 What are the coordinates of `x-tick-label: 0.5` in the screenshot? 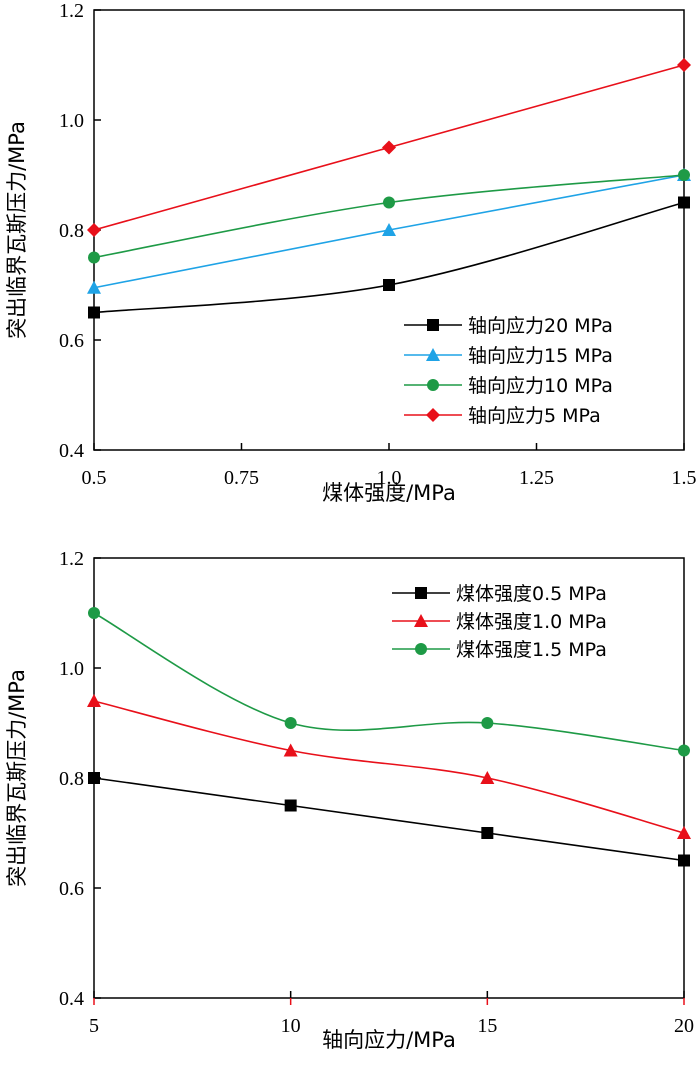 It's located at (94, 478).